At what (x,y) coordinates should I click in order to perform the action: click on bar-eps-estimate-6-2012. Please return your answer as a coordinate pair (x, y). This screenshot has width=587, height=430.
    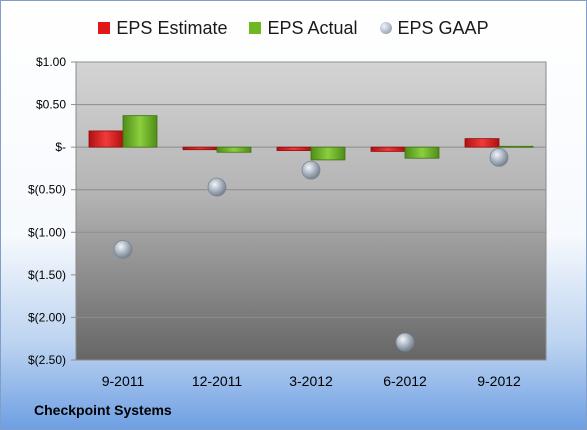
    Looking at the image, I should click on (388, 149).